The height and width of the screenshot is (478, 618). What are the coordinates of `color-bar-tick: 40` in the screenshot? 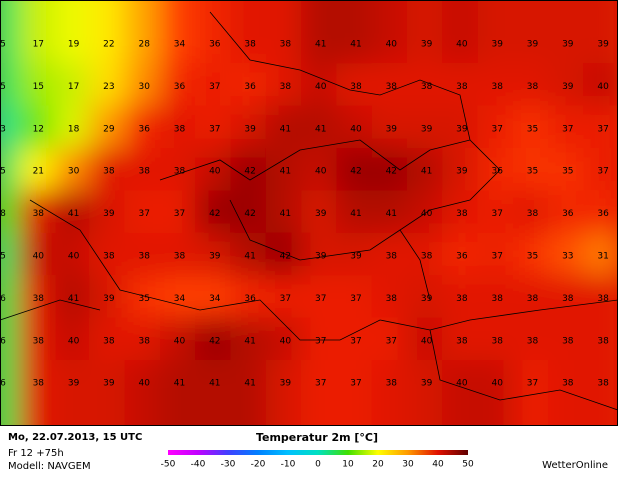 It's located at (438, 465).